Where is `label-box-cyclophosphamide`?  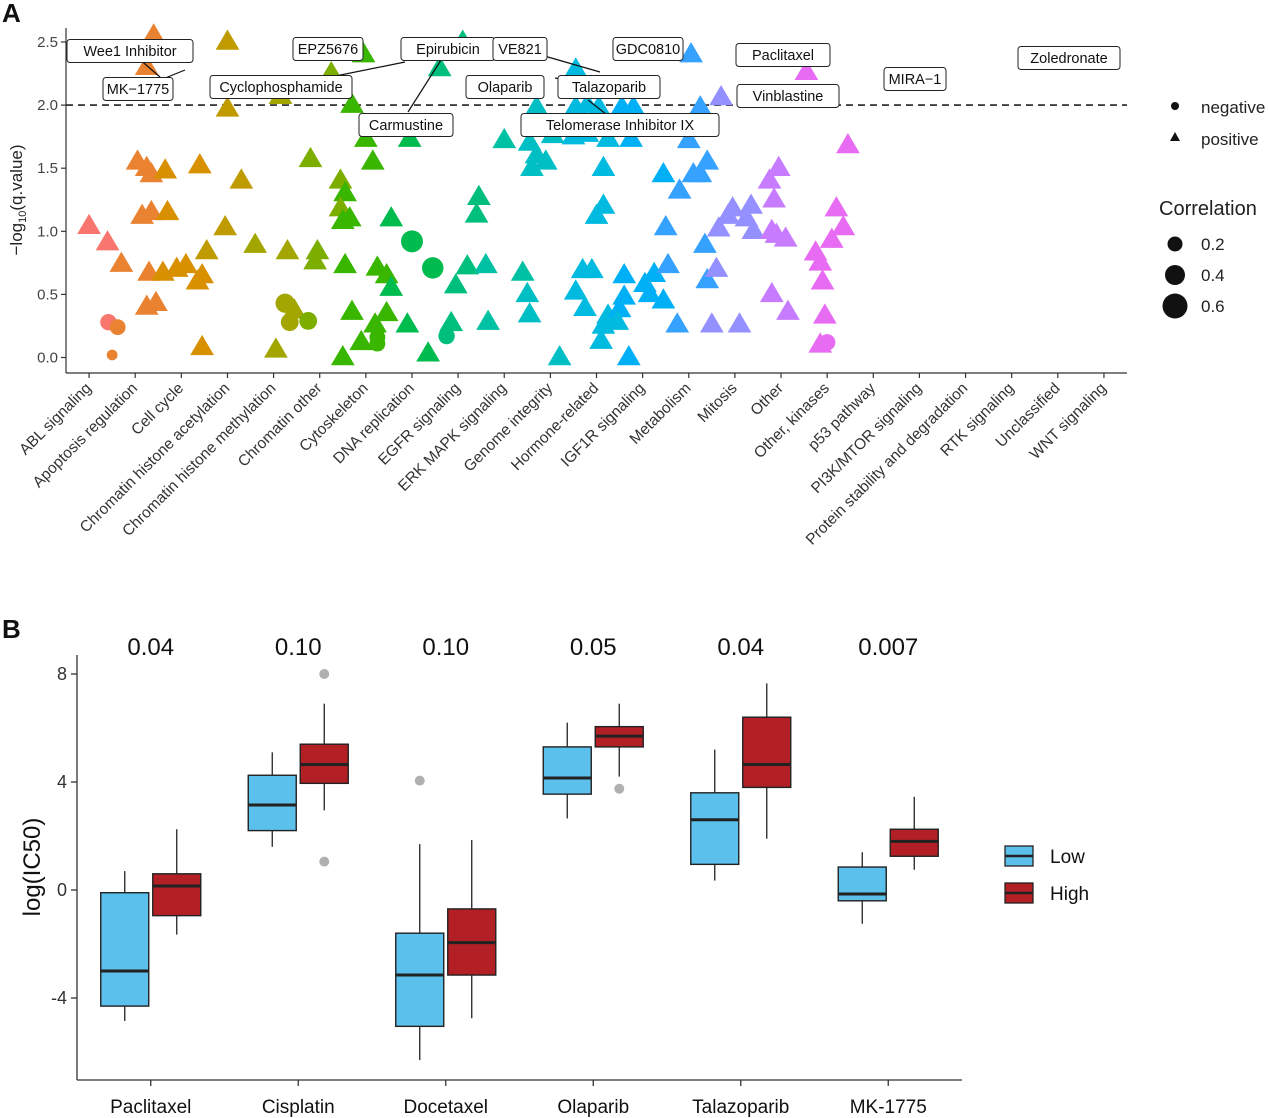
label-box-cyclophosphamide is located at coordinates (281, 87).